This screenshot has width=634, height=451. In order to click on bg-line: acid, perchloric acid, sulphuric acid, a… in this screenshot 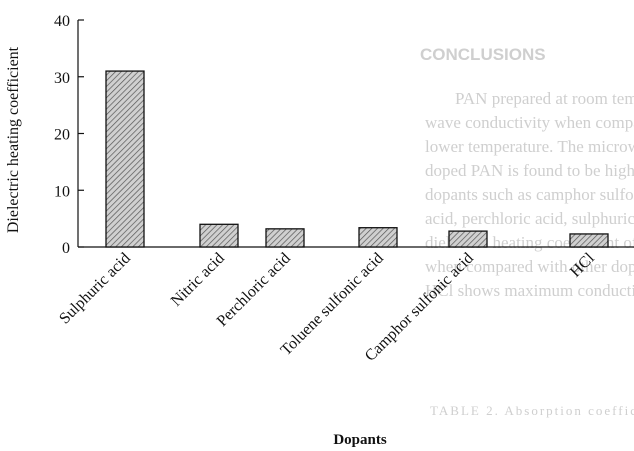, I will do `click(529, 218)`.